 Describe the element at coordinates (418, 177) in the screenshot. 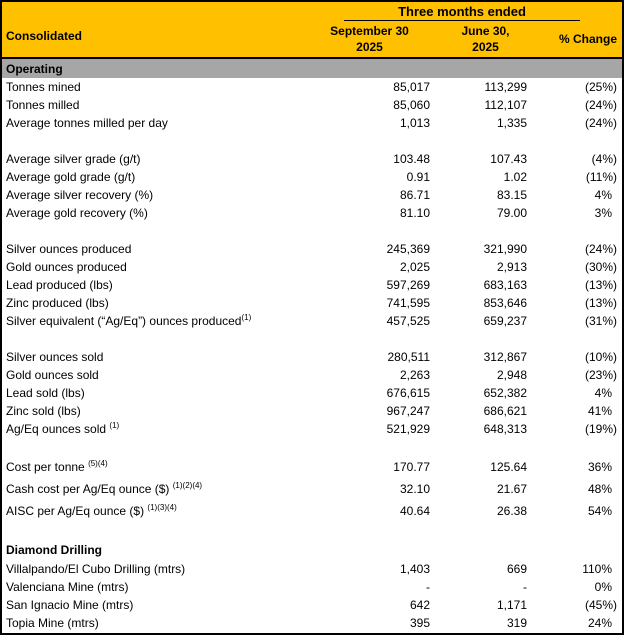

I see `value-september: 0.91` at that location.